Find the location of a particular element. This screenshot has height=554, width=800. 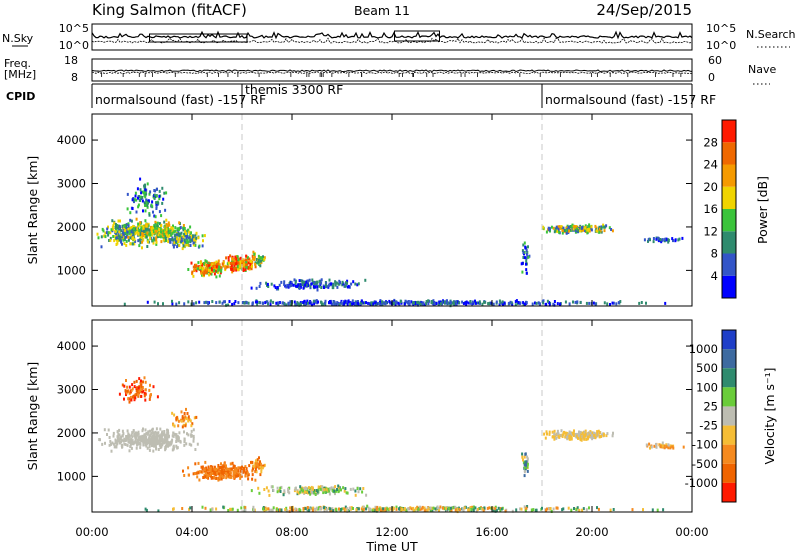

nave-tick-bottom: 0 is located at coordinates (711, 77).